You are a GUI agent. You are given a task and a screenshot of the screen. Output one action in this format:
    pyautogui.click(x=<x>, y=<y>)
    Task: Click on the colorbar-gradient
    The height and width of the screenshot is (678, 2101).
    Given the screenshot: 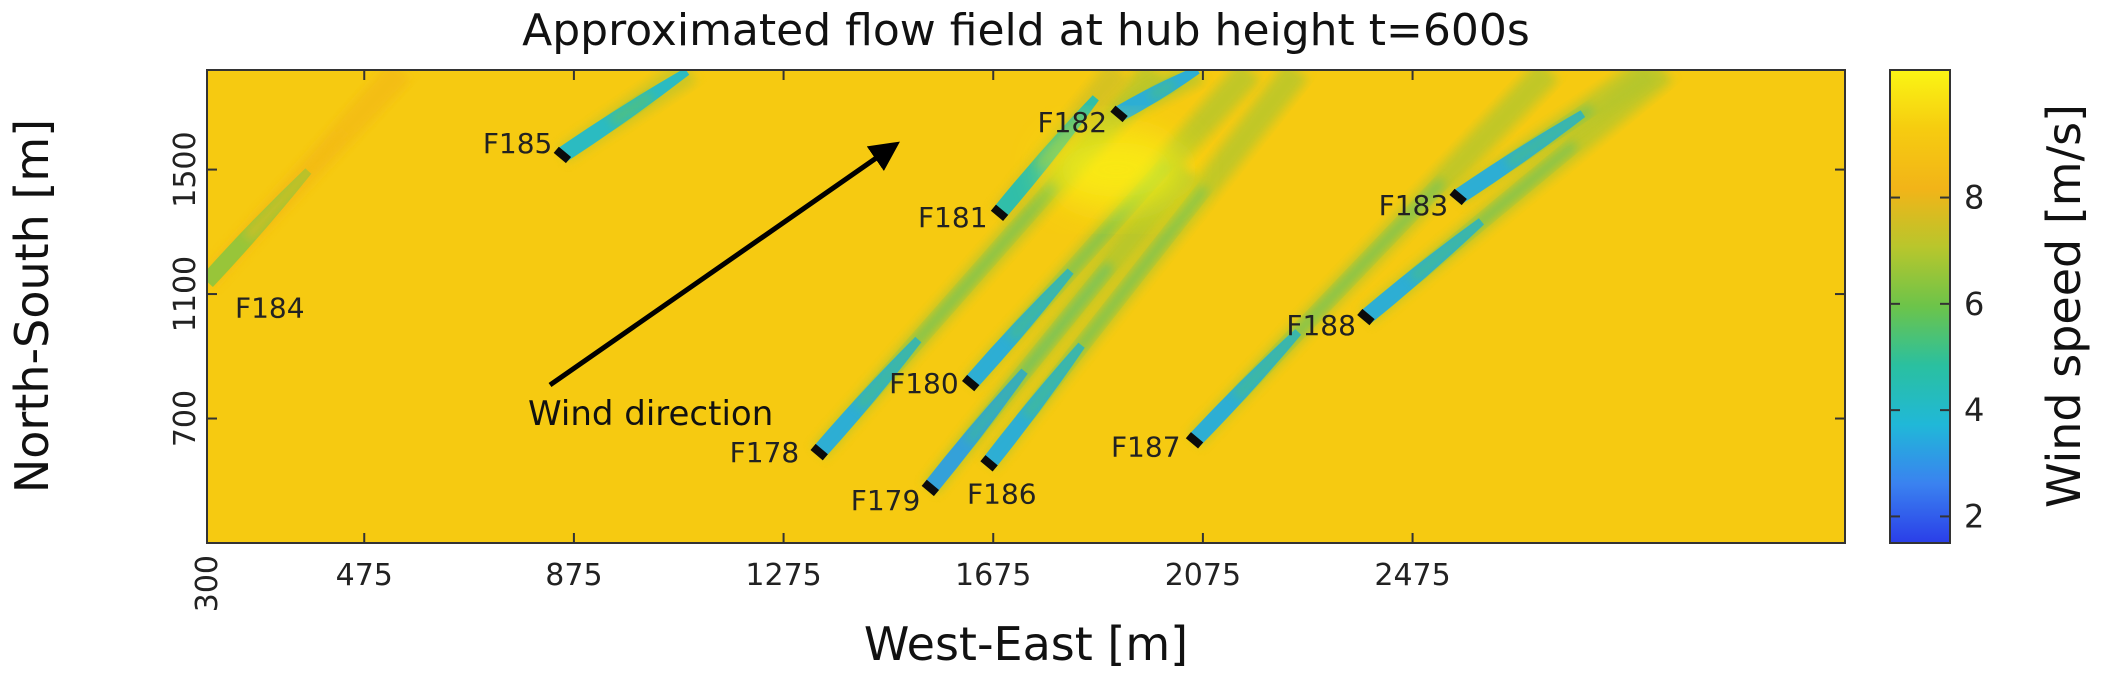 What is the action you would take?
    pyautogui.click(x=1920, y=306)
    